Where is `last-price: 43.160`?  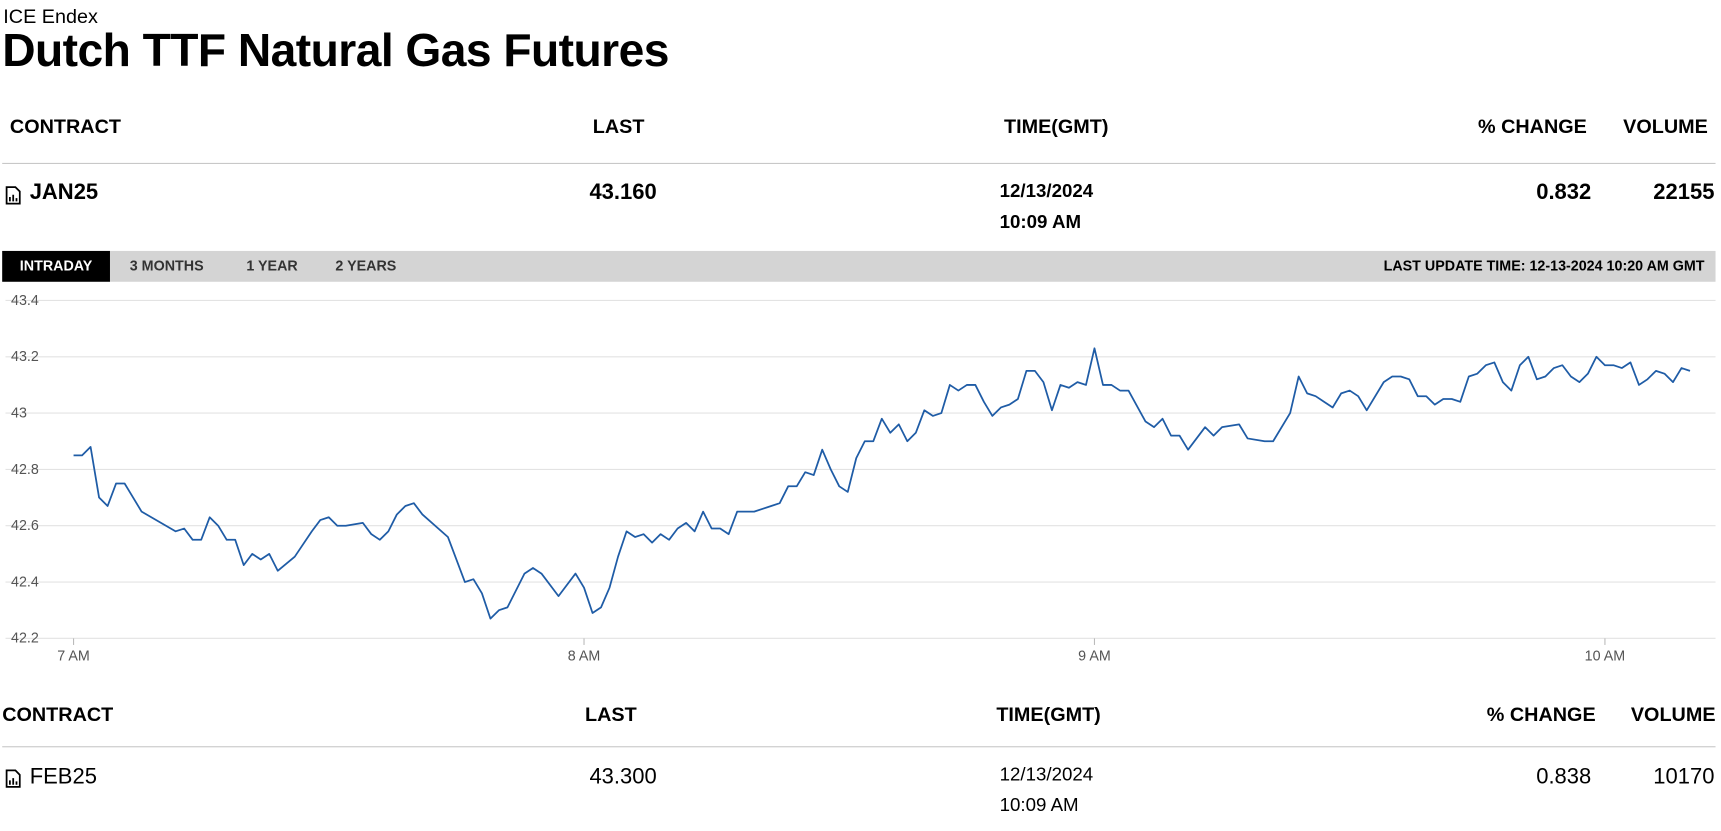
last-price: 43.160 is located at coordinates (623, 192).